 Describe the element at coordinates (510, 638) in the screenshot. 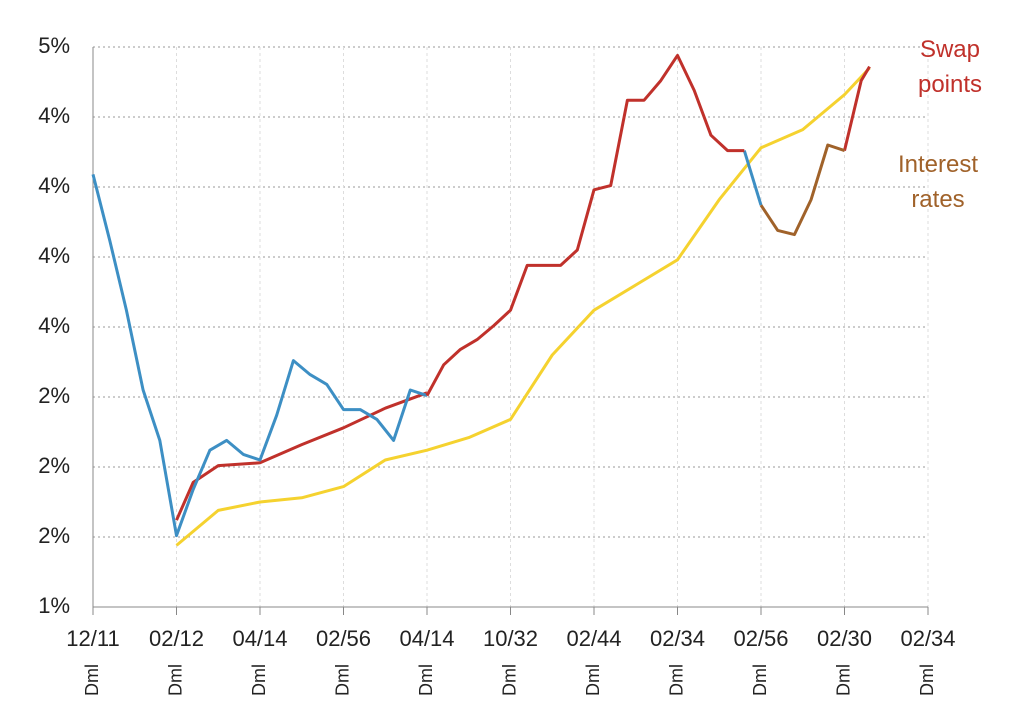

I see `x-tick-label: 10/32` at that location.